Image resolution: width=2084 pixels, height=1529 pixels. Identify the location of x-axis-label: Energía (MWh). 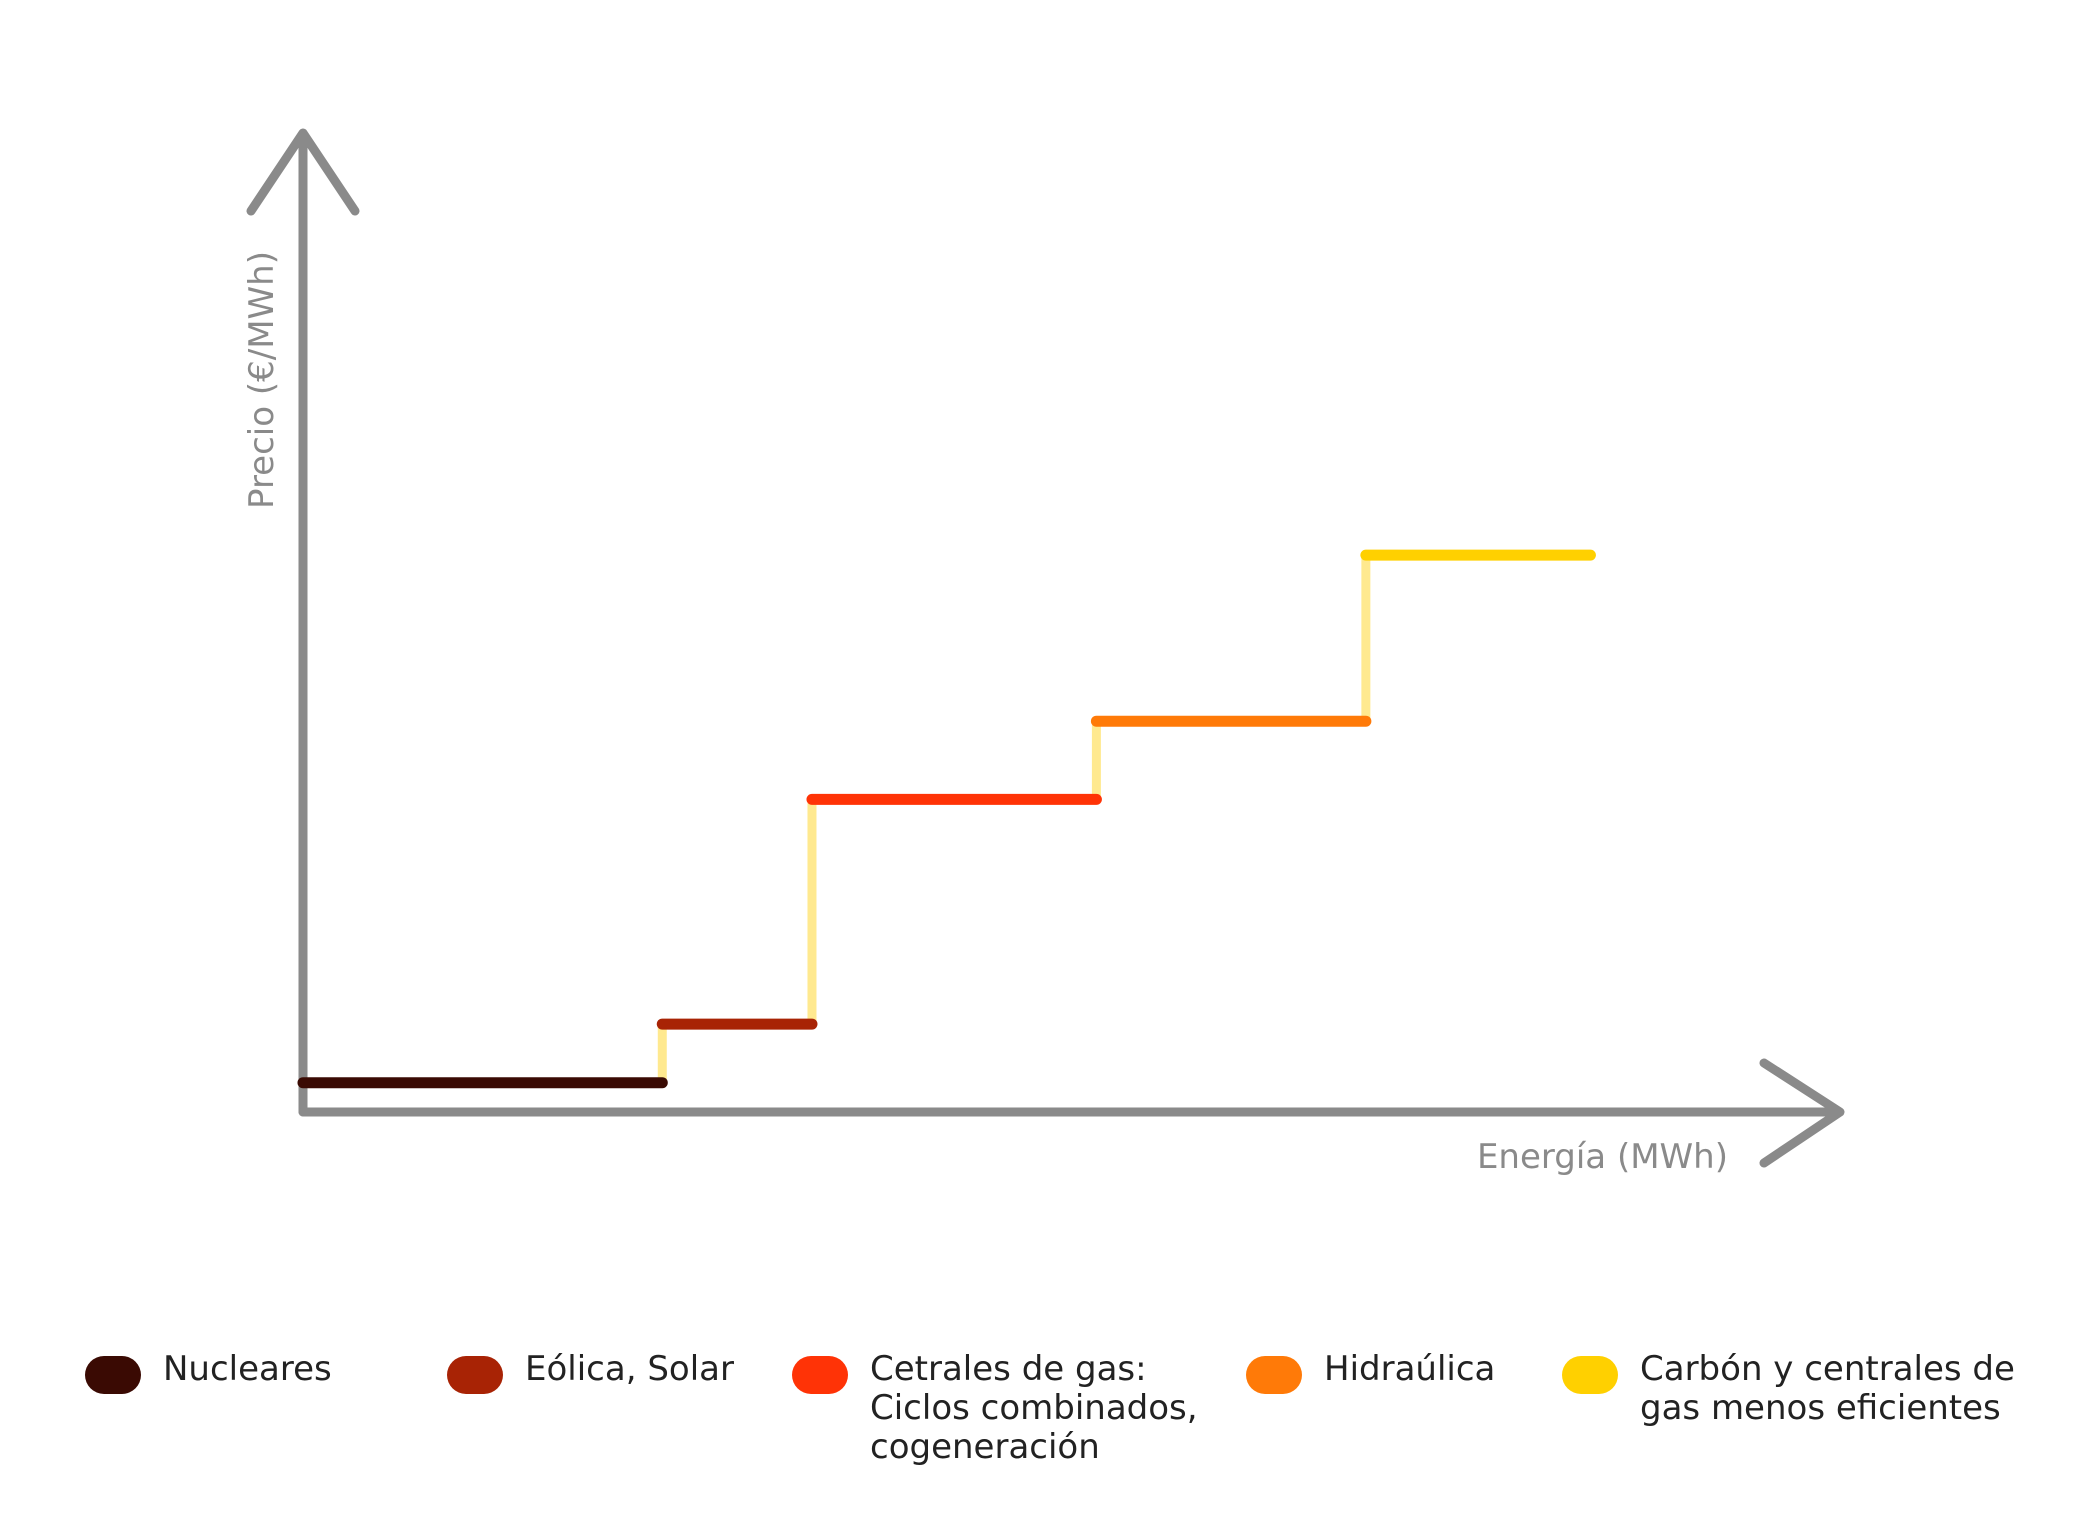
(1602, 1157).